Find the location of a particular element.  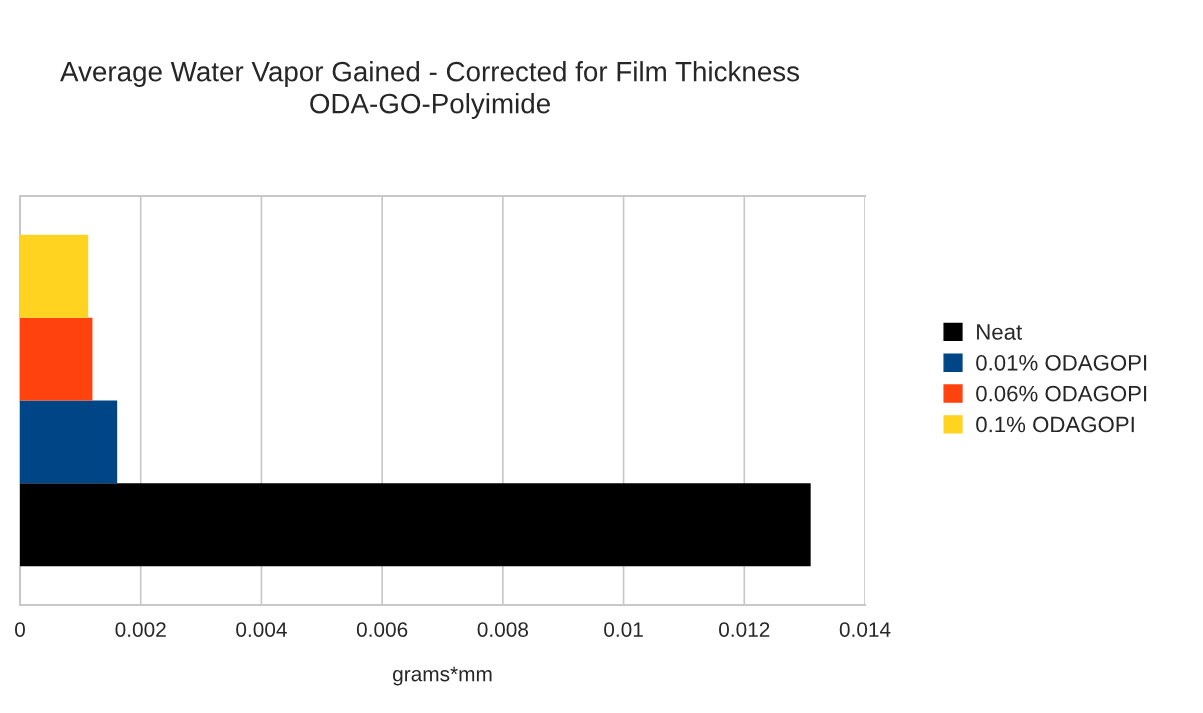

x-tick-label: 0.002 is located at coordinates (140, 629).